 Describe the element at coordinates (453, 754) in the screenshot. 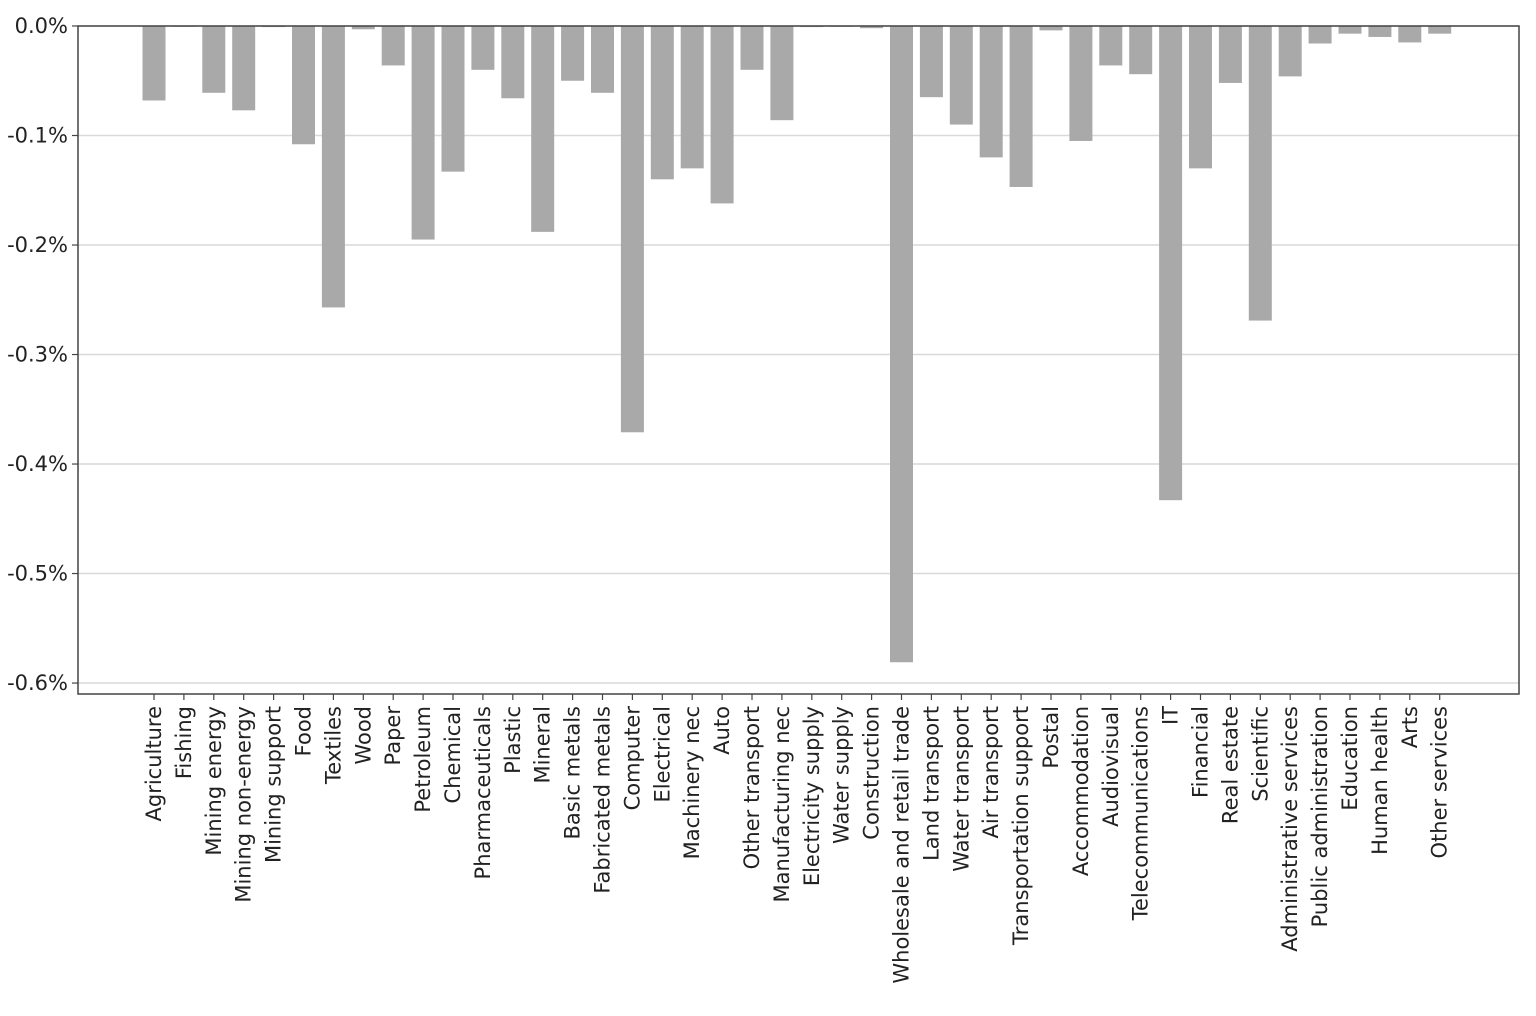

I see `x-tick-label: Chemical` at that location.